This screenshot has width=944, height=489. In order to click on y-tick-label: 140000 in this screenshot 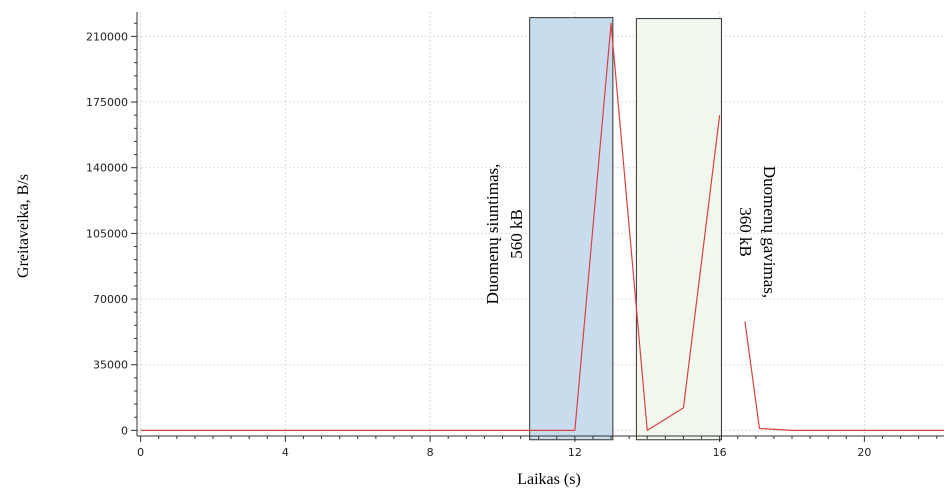, I will do `click(107, 168)`.